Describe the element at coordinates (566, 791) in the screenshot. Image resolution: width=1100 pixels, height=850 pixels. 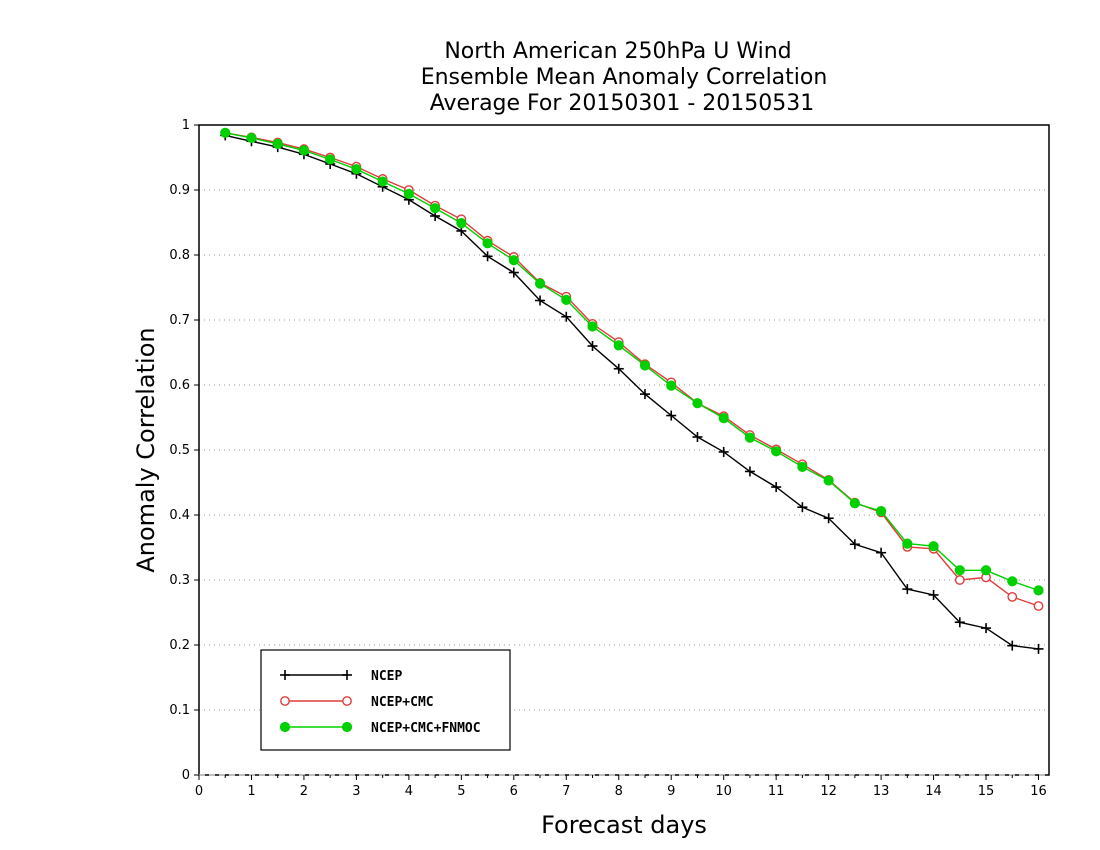
I see `x-tick-label-7: 7` at that location.